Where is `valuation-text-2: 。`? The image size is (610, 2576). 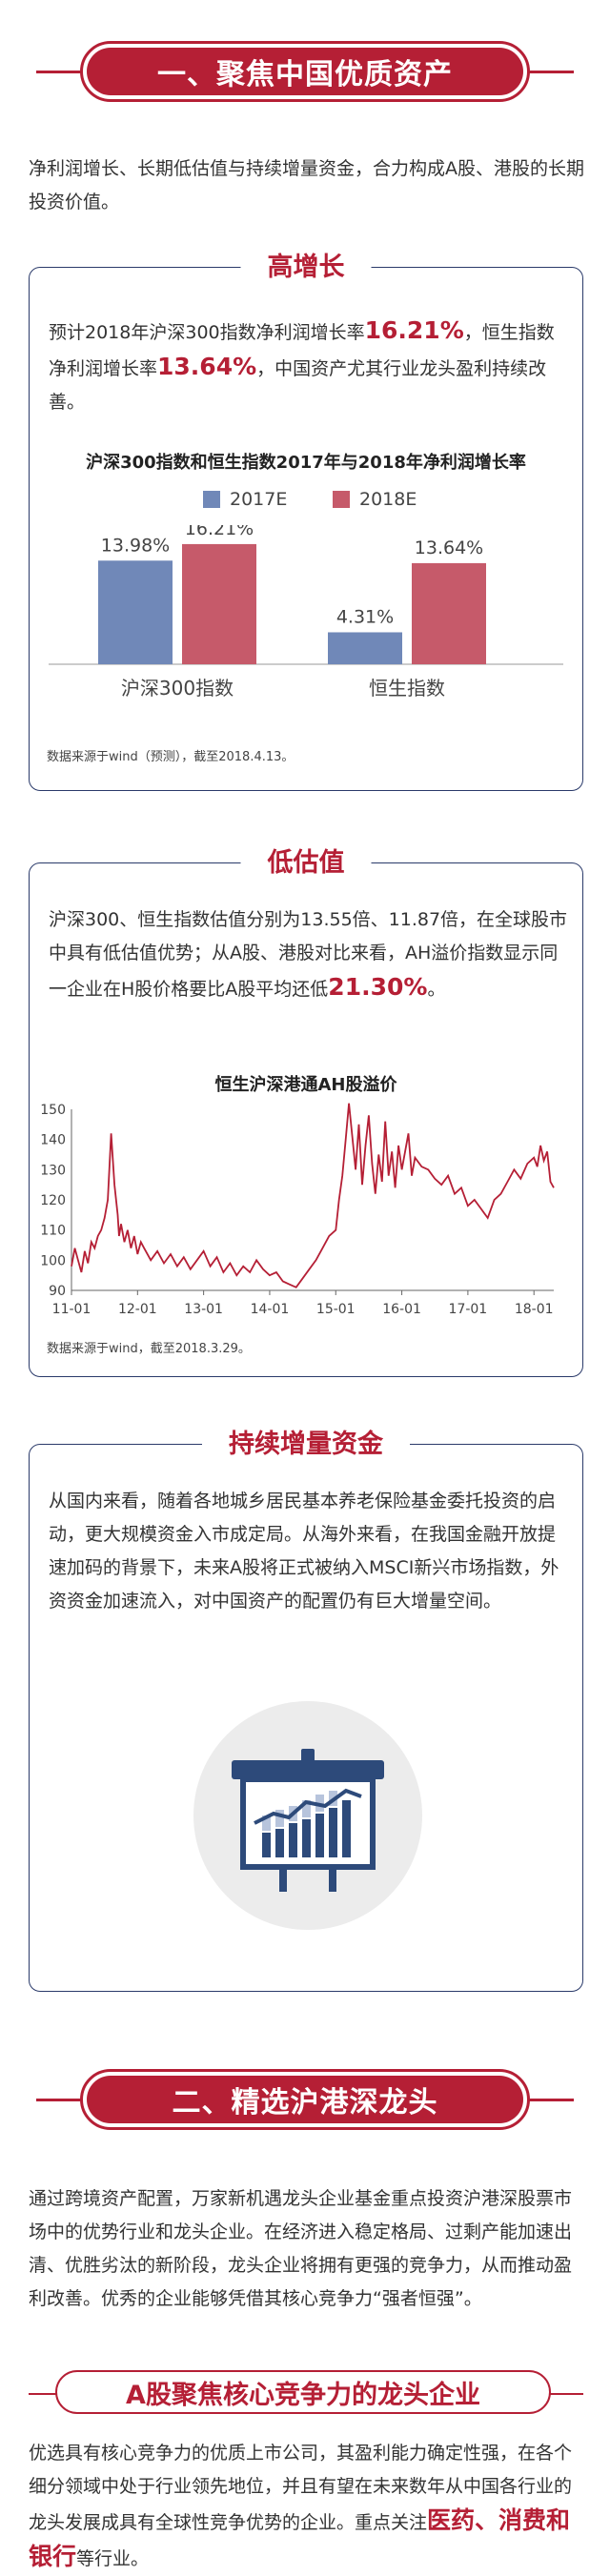 valuation-text-2: 。 is located at coordinates (437, 989).